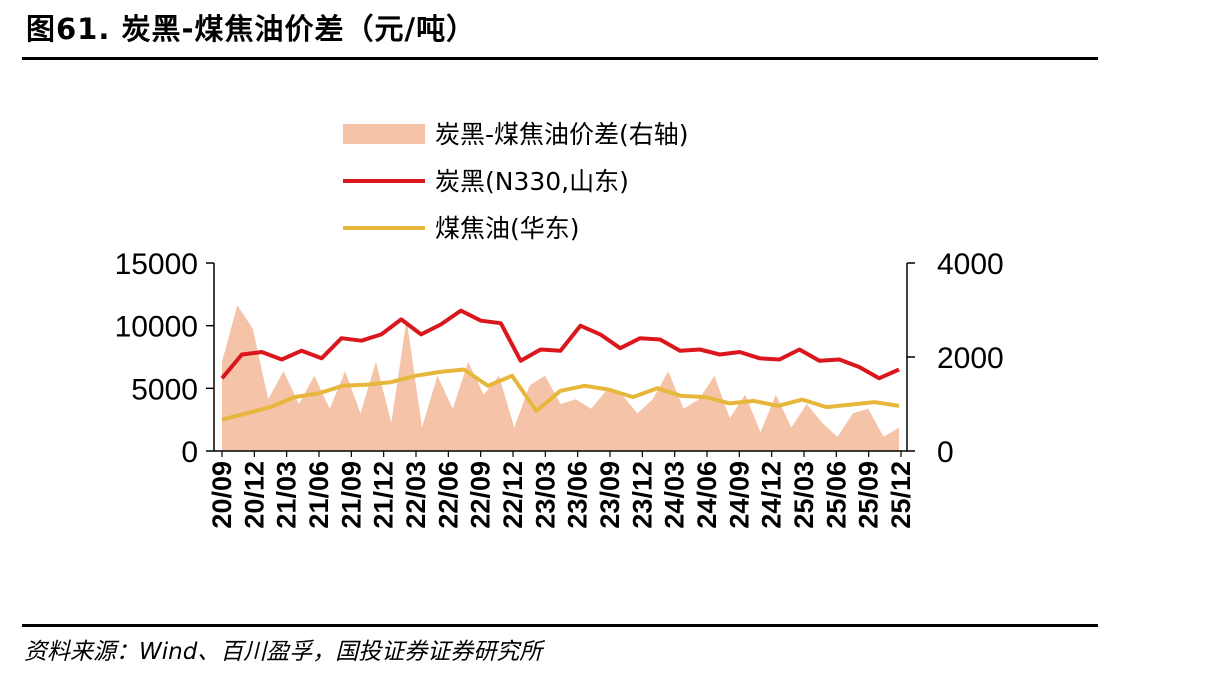 This screenshot has width=1214, height=681. I want to click on legend-swatch-spread, so click(384, 134).